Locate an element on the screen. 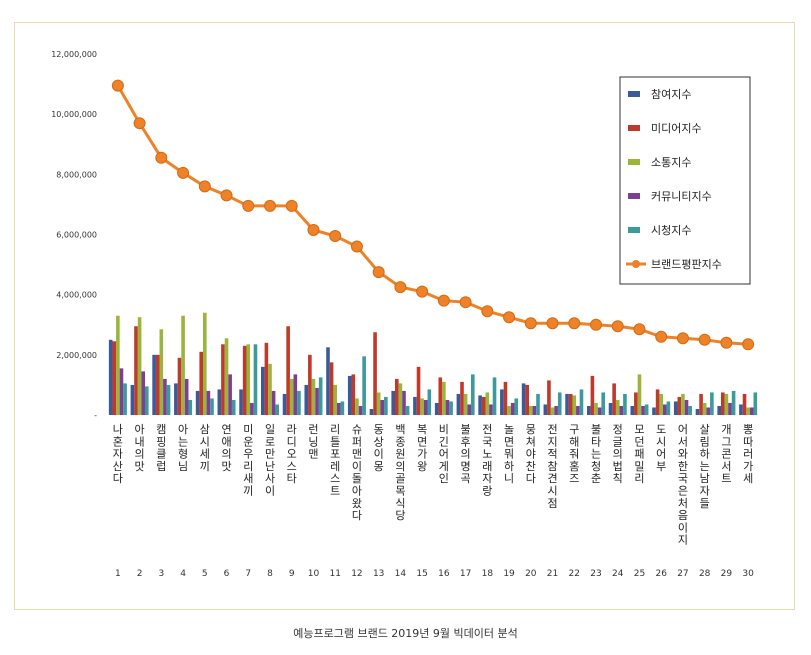 This screenshot has height=655, width=811. legend-marker is located at coordinates (636, 264).